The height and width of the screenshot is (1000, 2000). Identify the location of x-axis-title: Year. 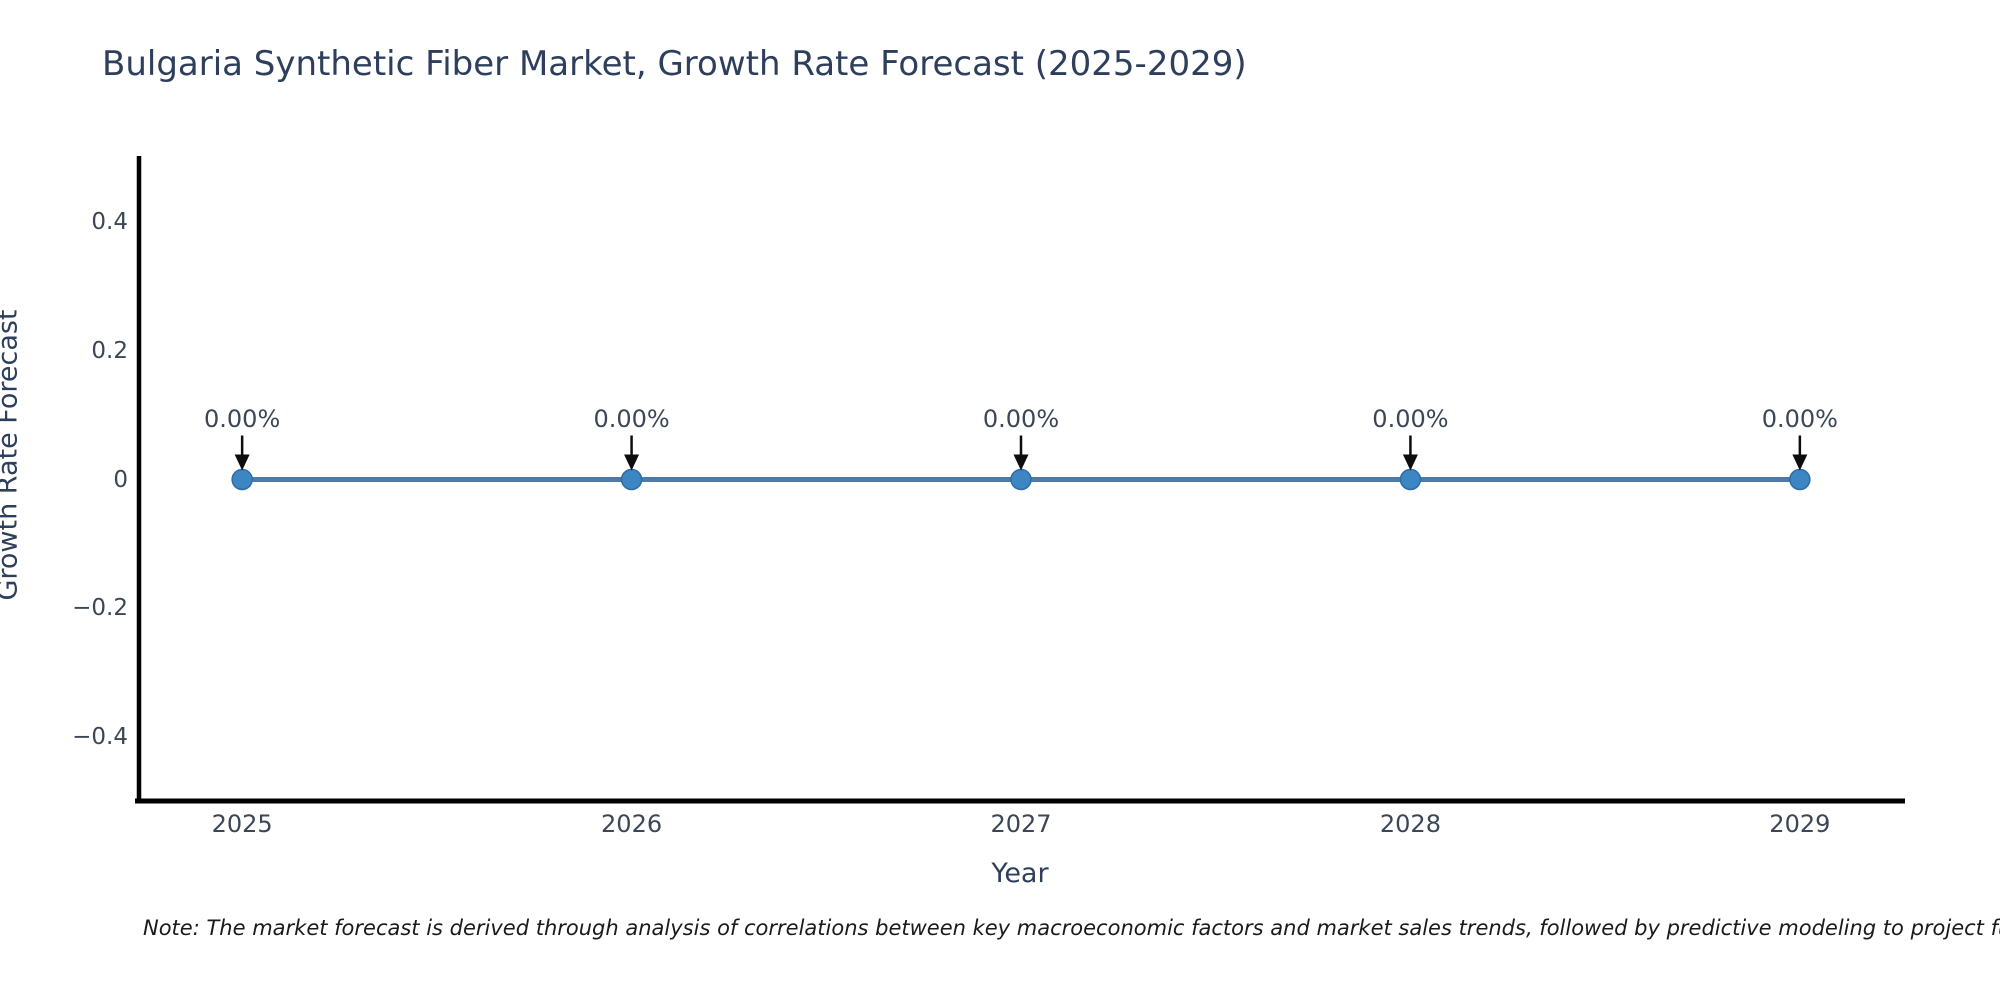
(1020, 873).